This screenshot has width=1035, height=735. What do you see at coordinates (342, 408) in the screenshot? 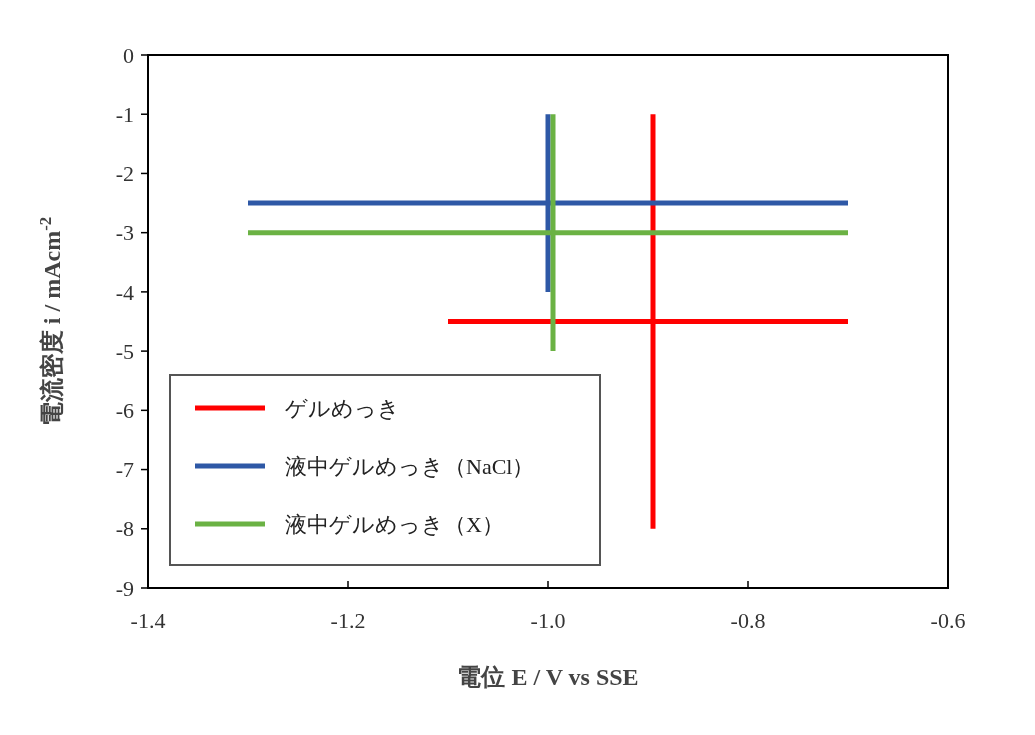
I see `legend-label: ゲルめっき` at bounding box center [342, 408].